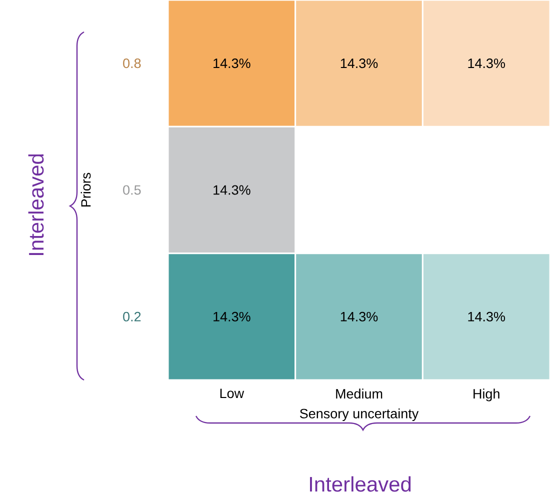 This screenshot has width=550, height=499. Describe the element at coordinates (132, 63) in the screenshot. I see `y-tick-label: 0.8` at that location.